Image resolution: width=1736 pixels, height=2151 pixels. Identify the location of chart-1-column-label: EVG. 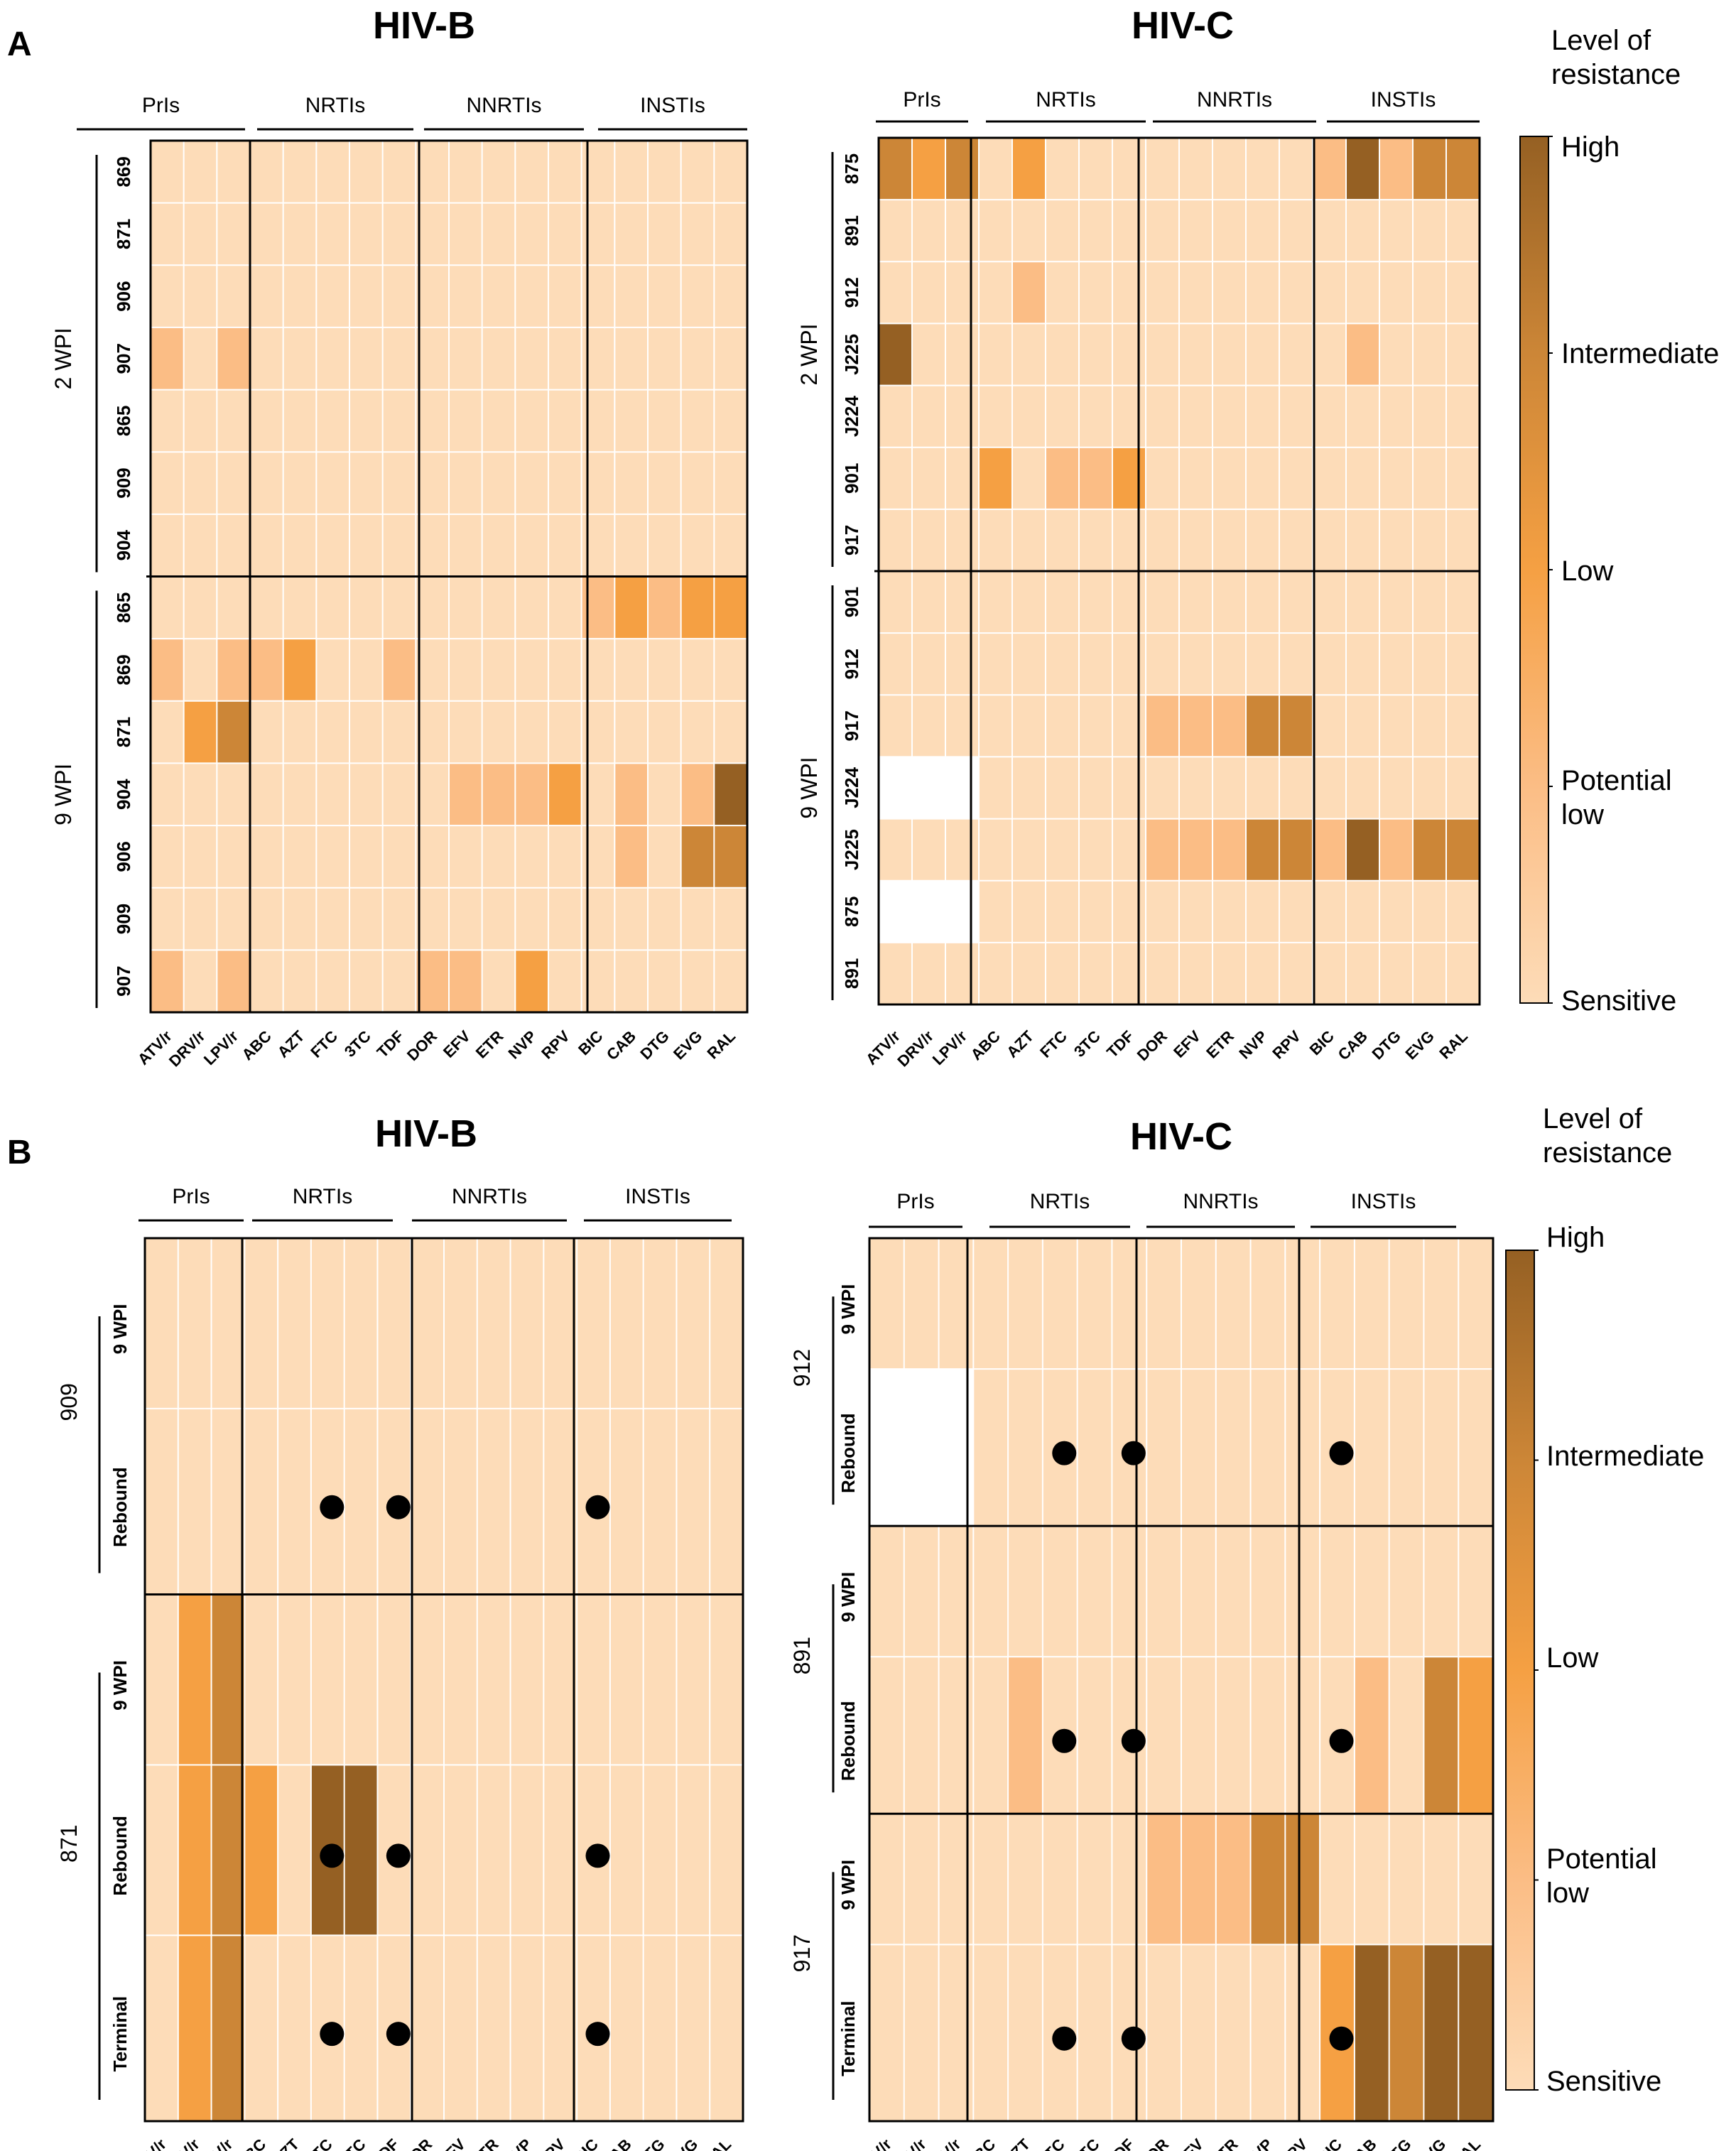
(1419, 1045).